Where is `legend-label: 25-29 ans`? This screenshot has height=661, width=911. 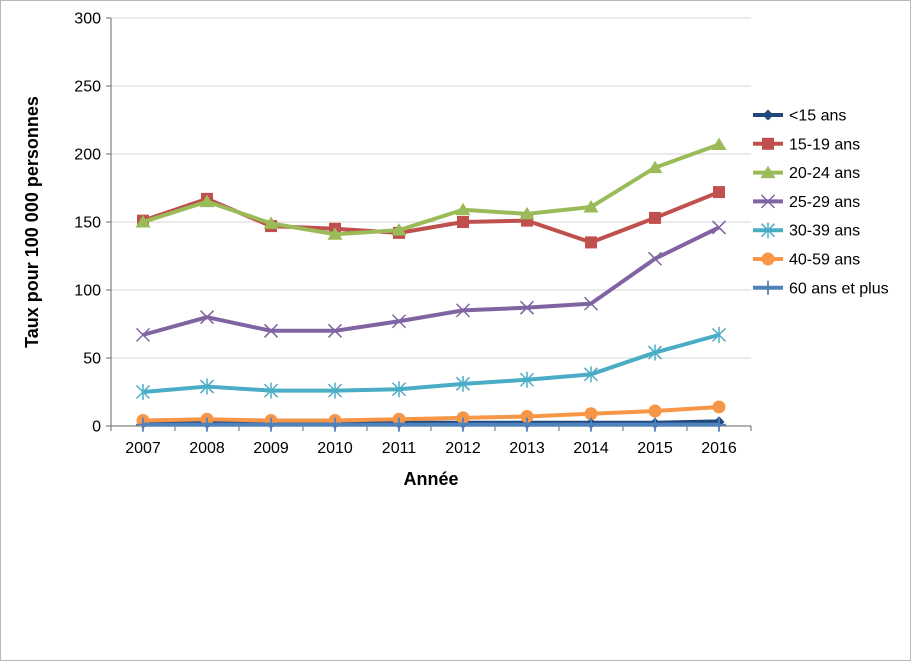
legend-label: 25-29 ans is located at coordinates (824, 202).